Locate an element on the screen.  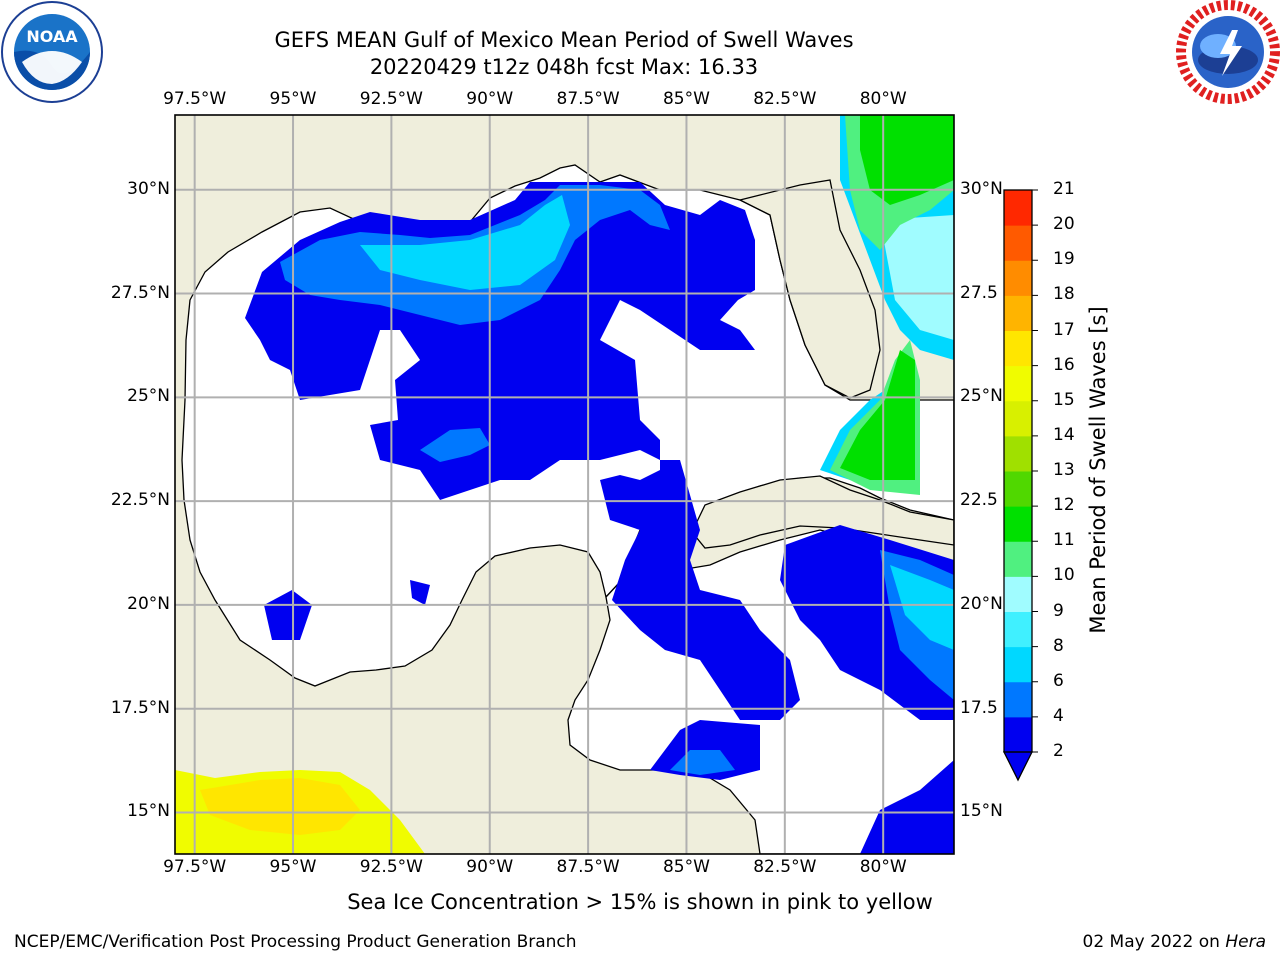
lat-tick-right: 27.5 is located at coordinates (979, 292).